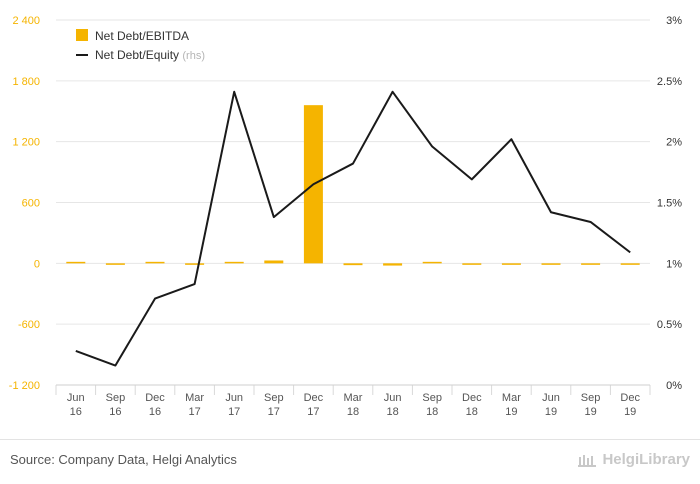 The height and width of the screenshot is (484, 700). Describe the element at coordinates (31, 204) in the screenshot. I see `y-left-tick-label: 600` at that location.